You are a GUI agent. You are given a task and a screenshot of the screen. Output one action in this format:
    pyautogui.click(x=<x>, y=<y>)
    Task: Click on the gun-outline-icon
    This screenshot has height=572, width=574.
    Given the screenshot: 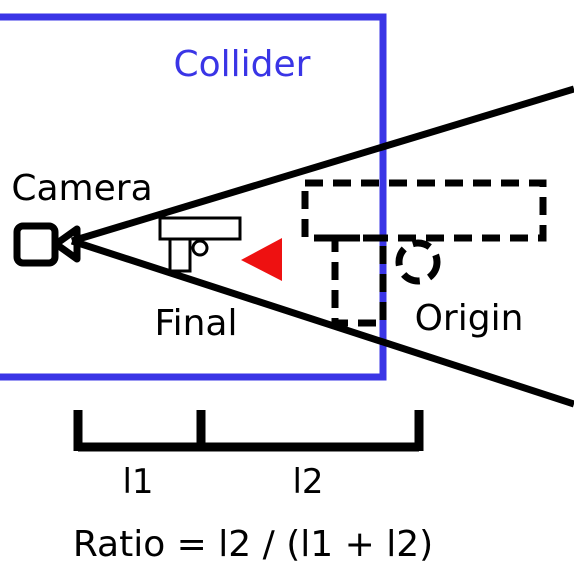 What is the action you would take?
    pyautogui.click(x=424, y=253)
    